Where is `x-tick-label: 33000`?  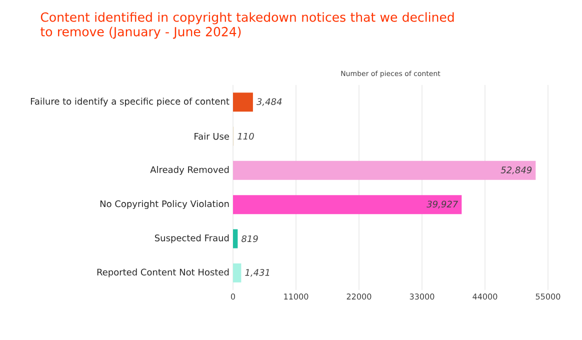 x-tick-label: 33000 is located at coordinates (422, 297).